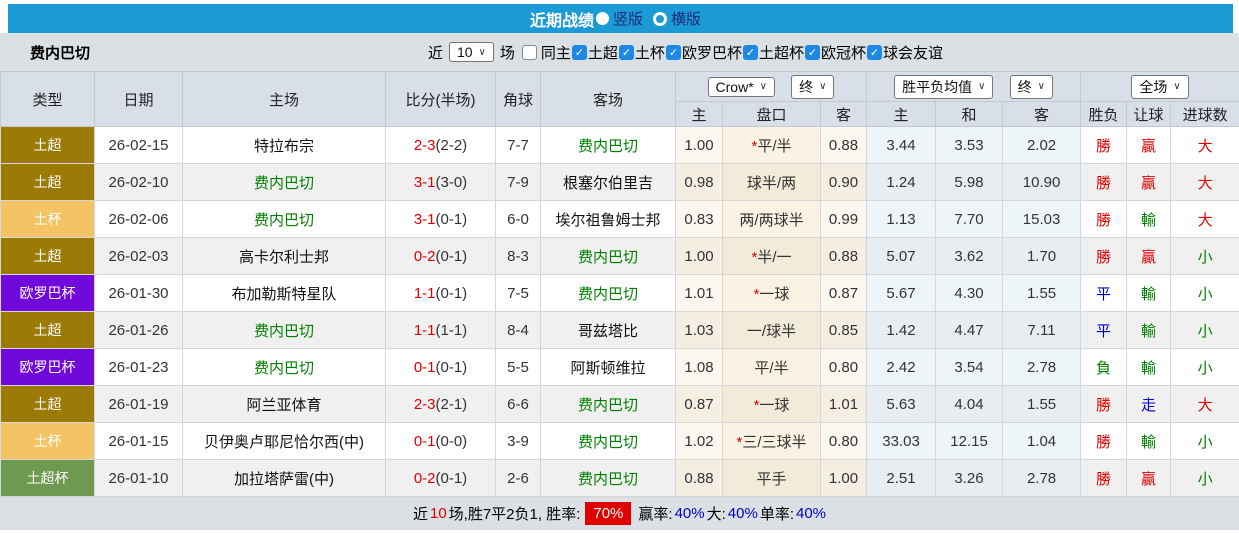  What do you see at coordinates (441, 404) in the screenshot?
I see `score-cell: 2-3(2-1)` at bounding box center [441, 404].